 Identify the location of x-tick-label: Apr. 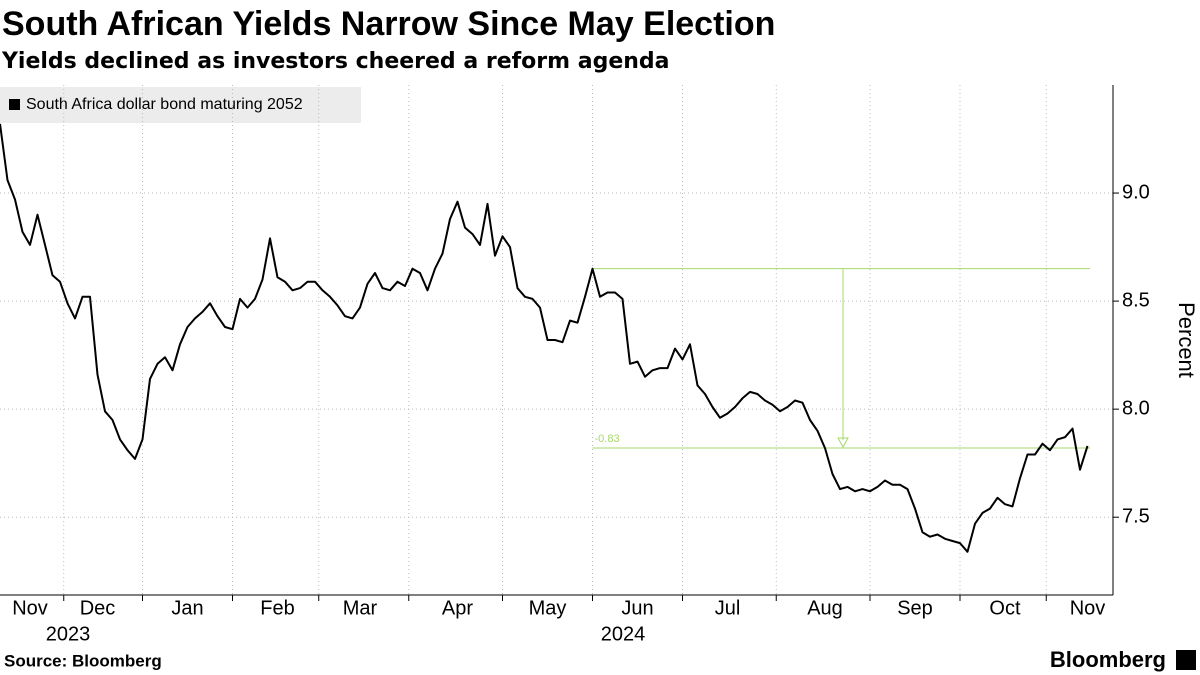
(457, 608).